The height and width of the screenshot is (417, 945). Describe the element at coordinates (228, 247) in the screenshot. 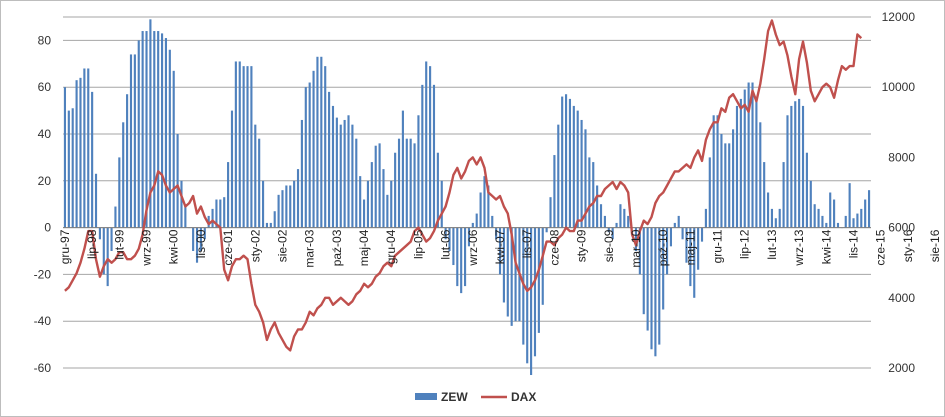

I see `x-tick-label: cze-01` at that location.